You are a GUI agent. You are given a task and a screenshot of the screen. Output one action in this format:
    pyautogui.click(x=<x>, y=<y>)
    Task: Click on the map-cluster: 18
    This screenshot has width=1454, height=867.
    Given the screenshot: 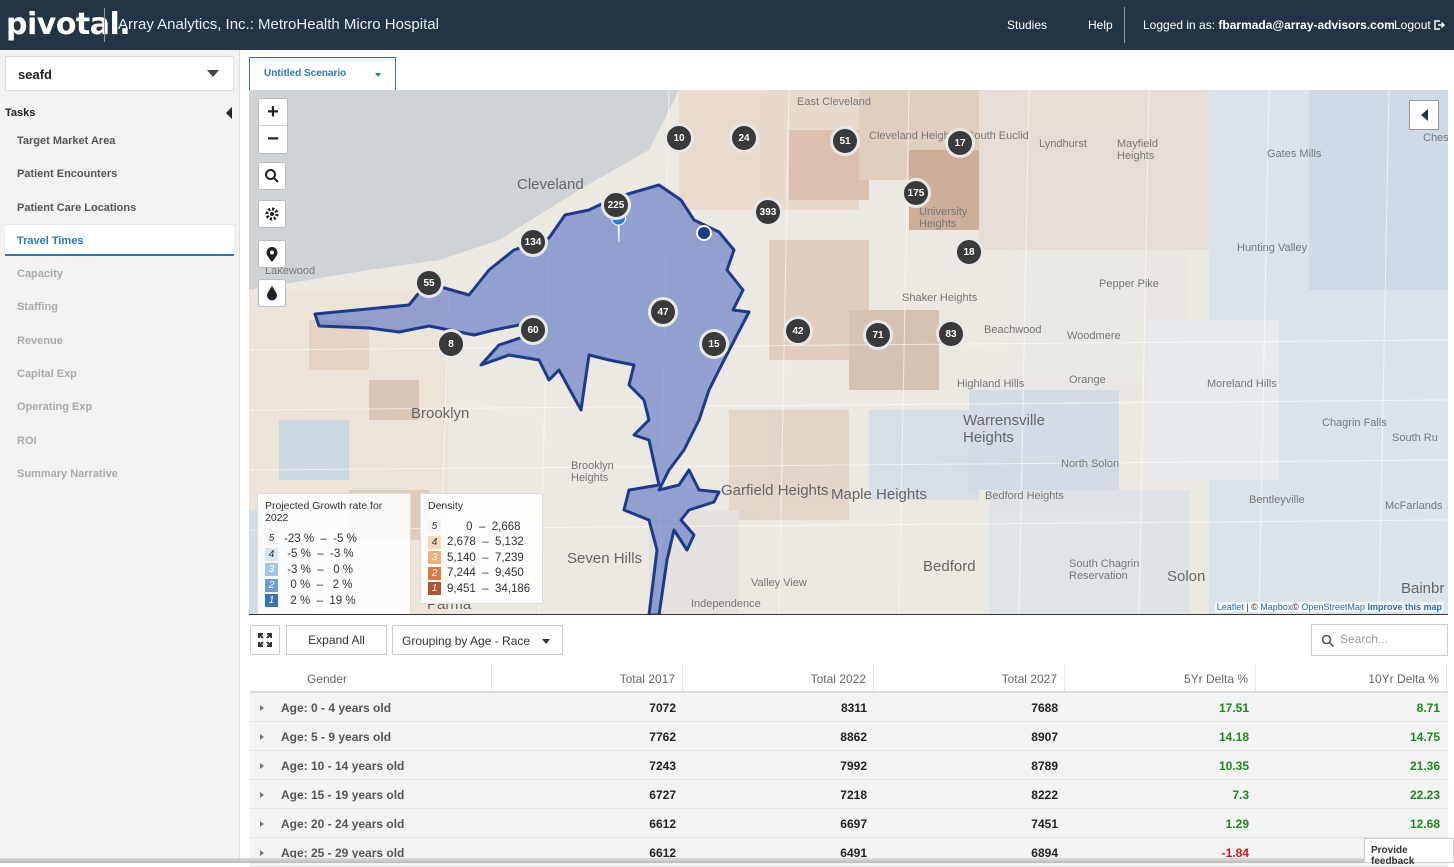 What is the action you would take?
    pyautogui.click(x=969, y=252)
    